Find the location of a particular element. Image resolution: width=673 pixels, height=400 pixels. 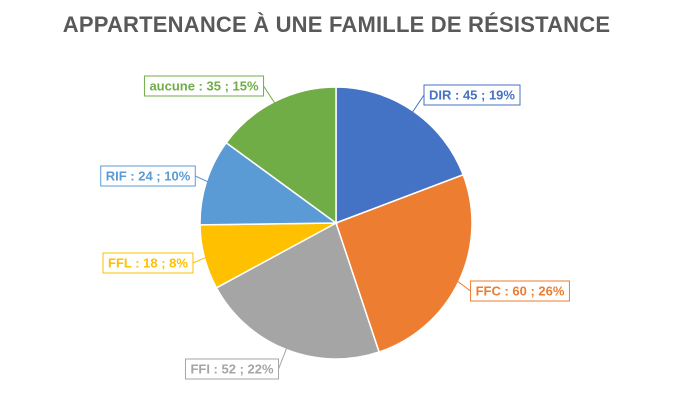

slice-label-dir: DIR : 45 ; 19% is located at coordinates (472, 95).